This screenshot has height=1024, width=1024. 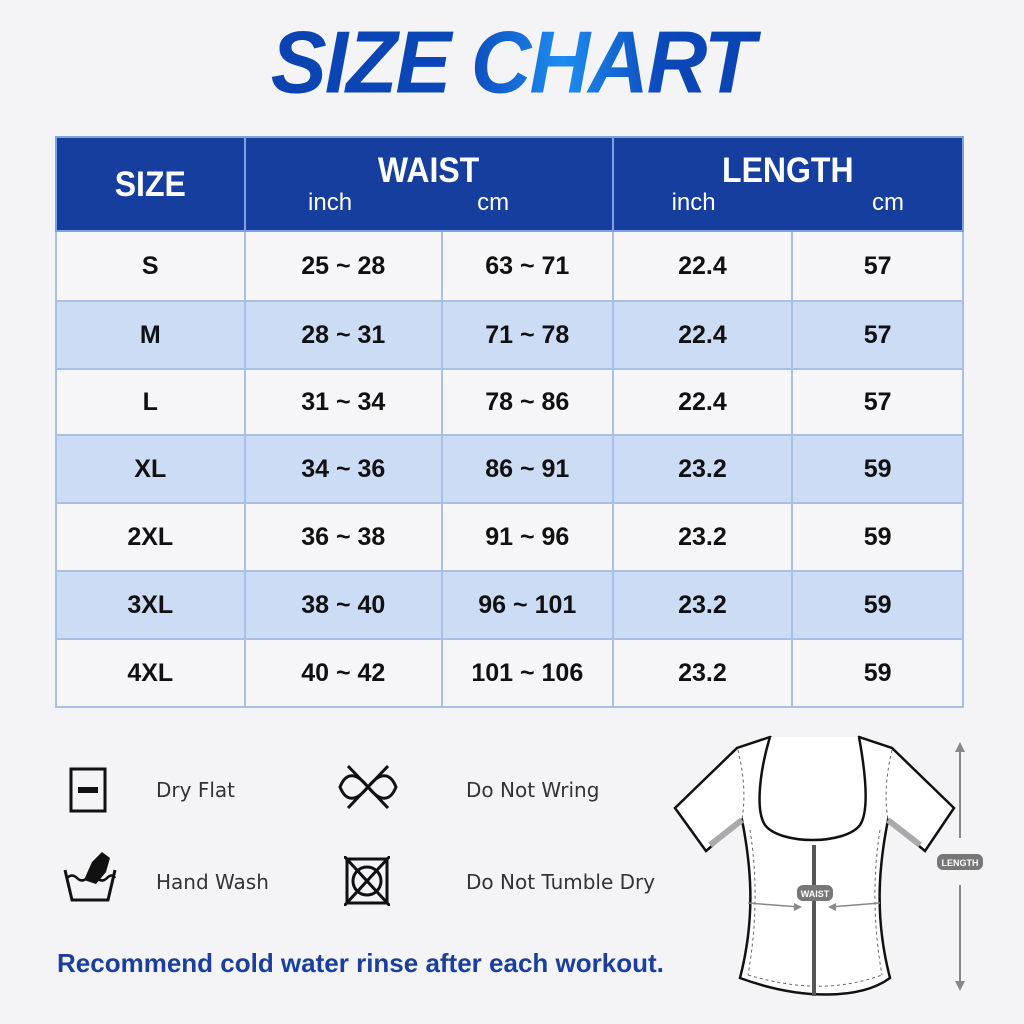 I want to click on waist-label: WAIST, so click(x=815, y=894).